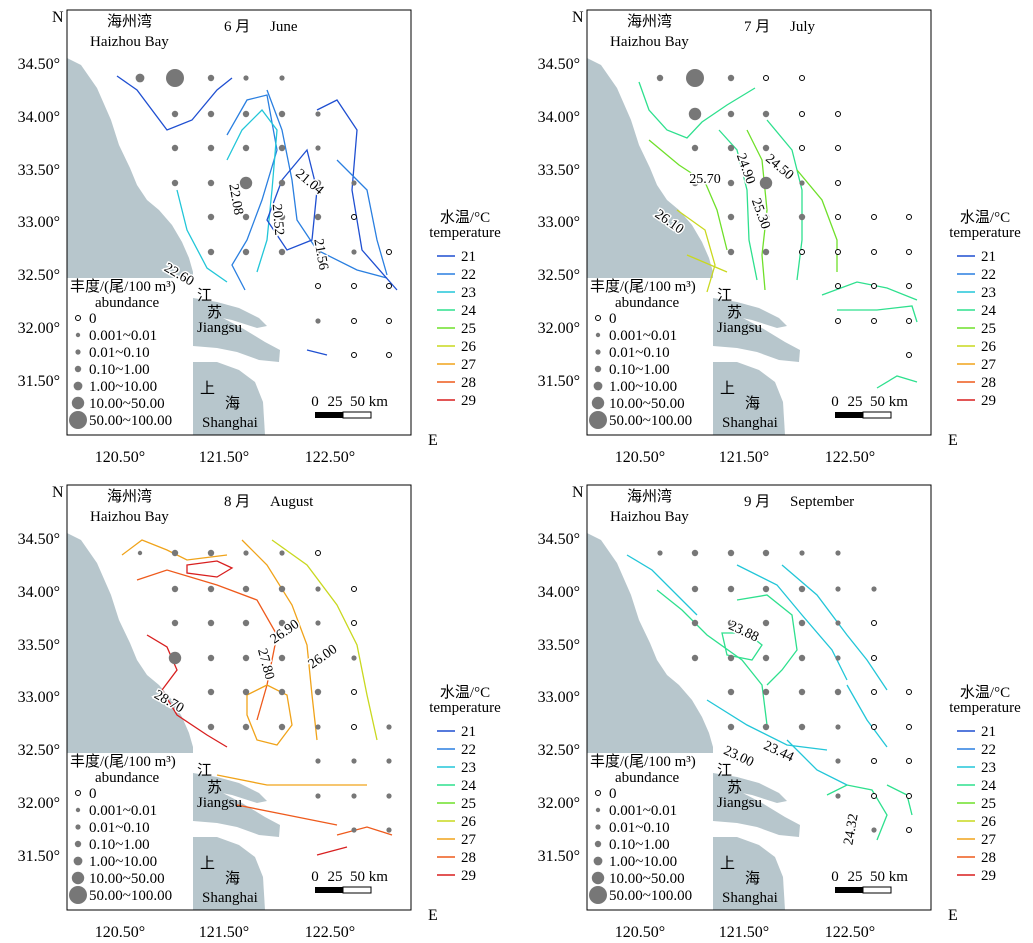 This screenshot has width=1033, height=943. I want to click on yangtze-north-bank, so click(230, 788).